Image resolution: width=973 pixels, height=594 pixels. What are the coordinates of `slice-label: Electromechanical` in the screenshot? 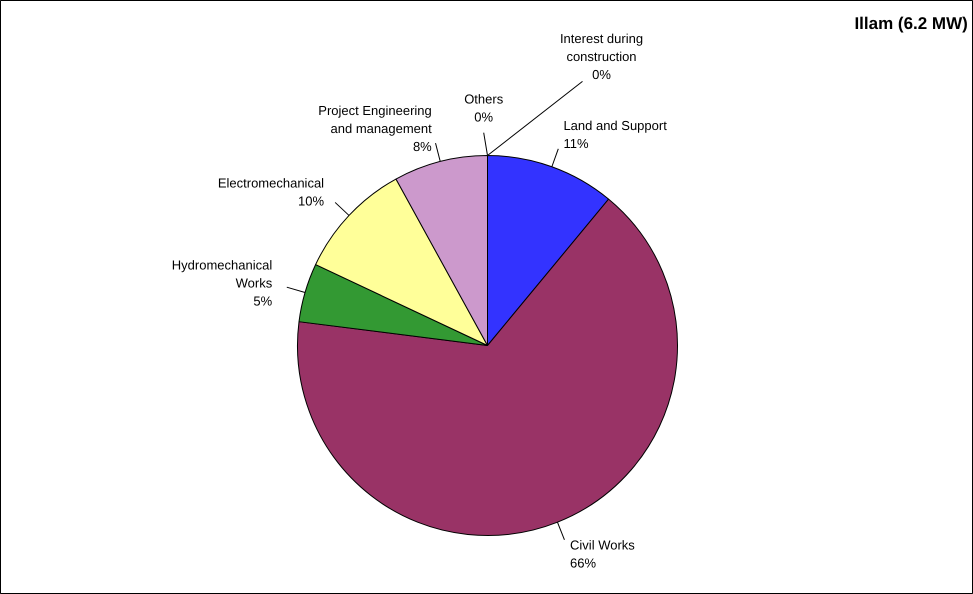 It's located at (271, 183).